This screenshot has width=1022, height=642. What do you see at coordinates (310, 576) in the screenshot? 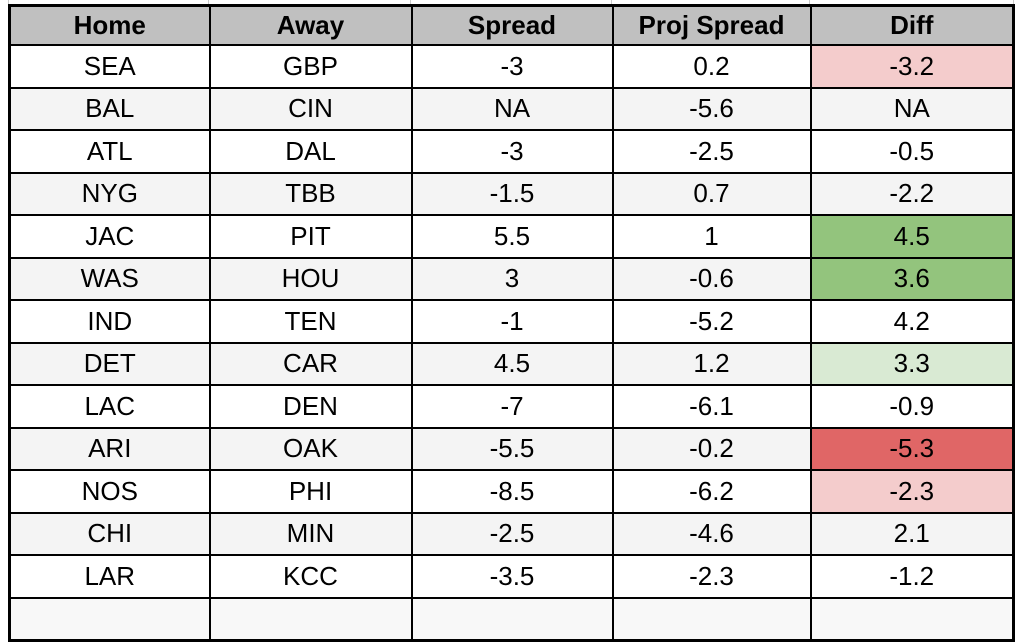
I see `cell-away: KCC` at bounding box center [310, 576].